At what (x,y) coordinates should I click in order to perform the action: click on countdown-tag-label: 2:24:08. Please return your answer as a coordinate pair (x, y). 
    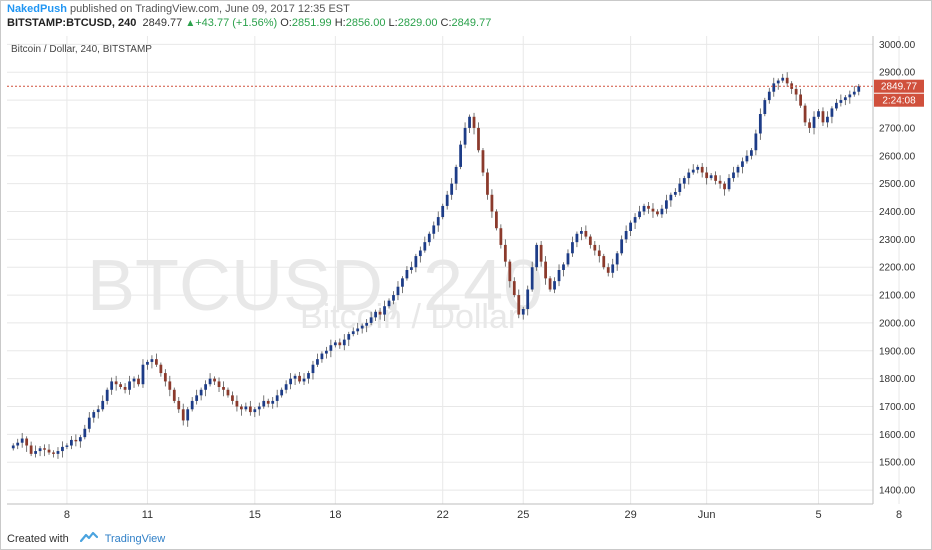
    Looking at the image, I should click on (899, 101).